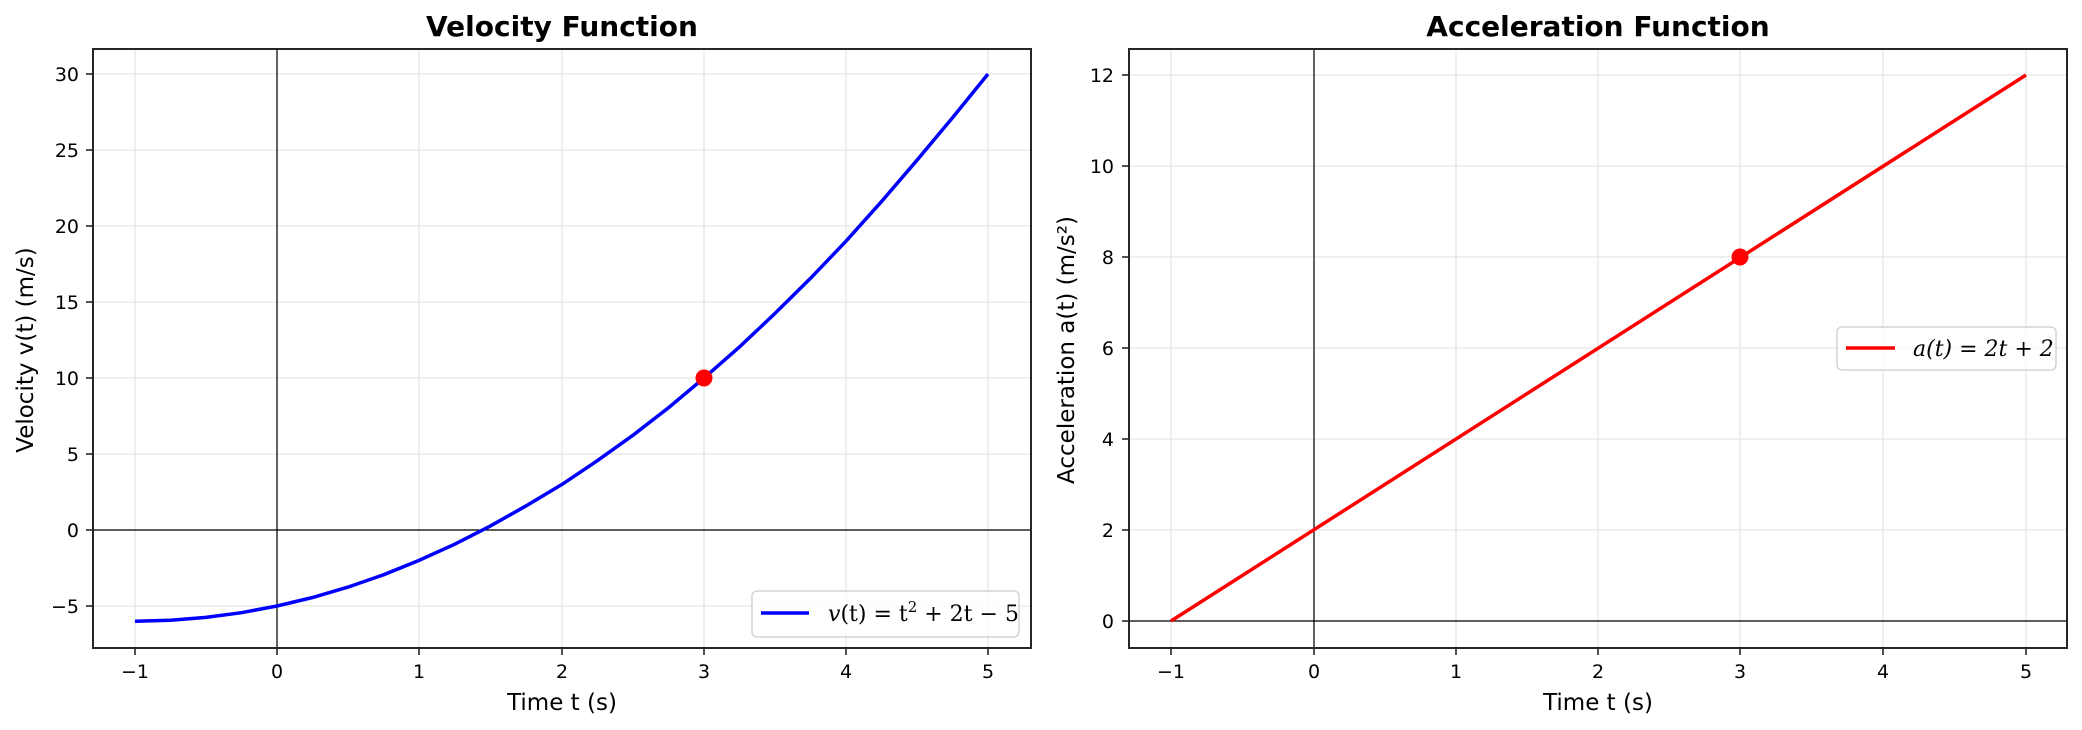  I want to click on velocity-x-tick-marks, so click(561, 651).